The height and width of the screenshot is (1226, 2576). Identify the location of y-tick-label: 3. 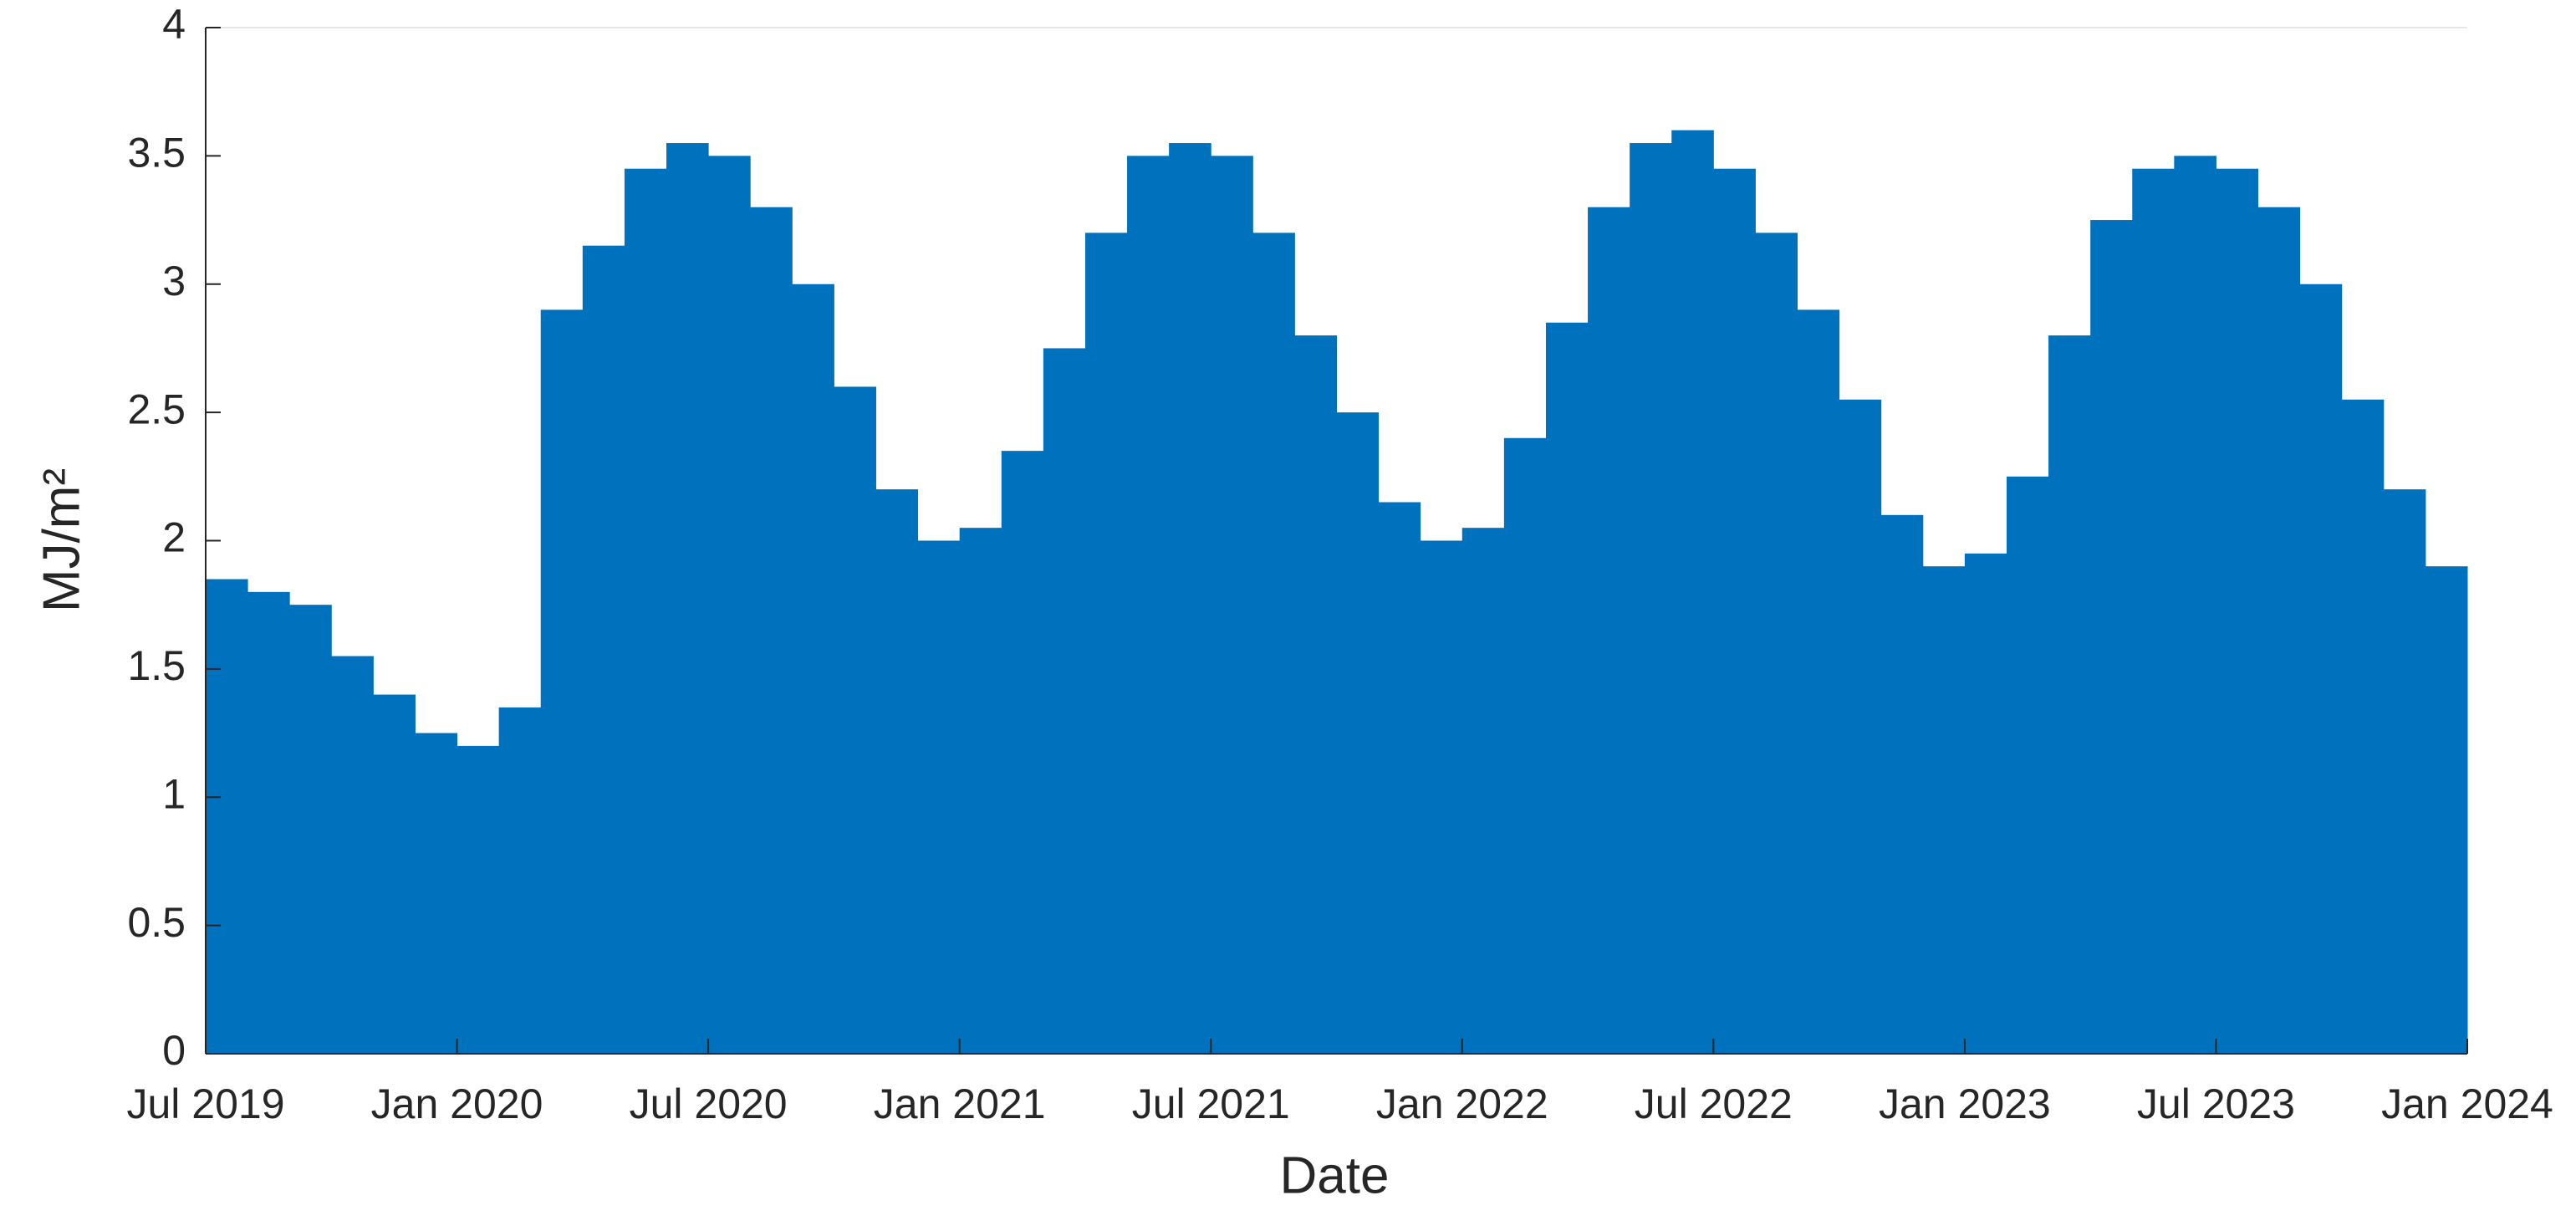
(174, 281).